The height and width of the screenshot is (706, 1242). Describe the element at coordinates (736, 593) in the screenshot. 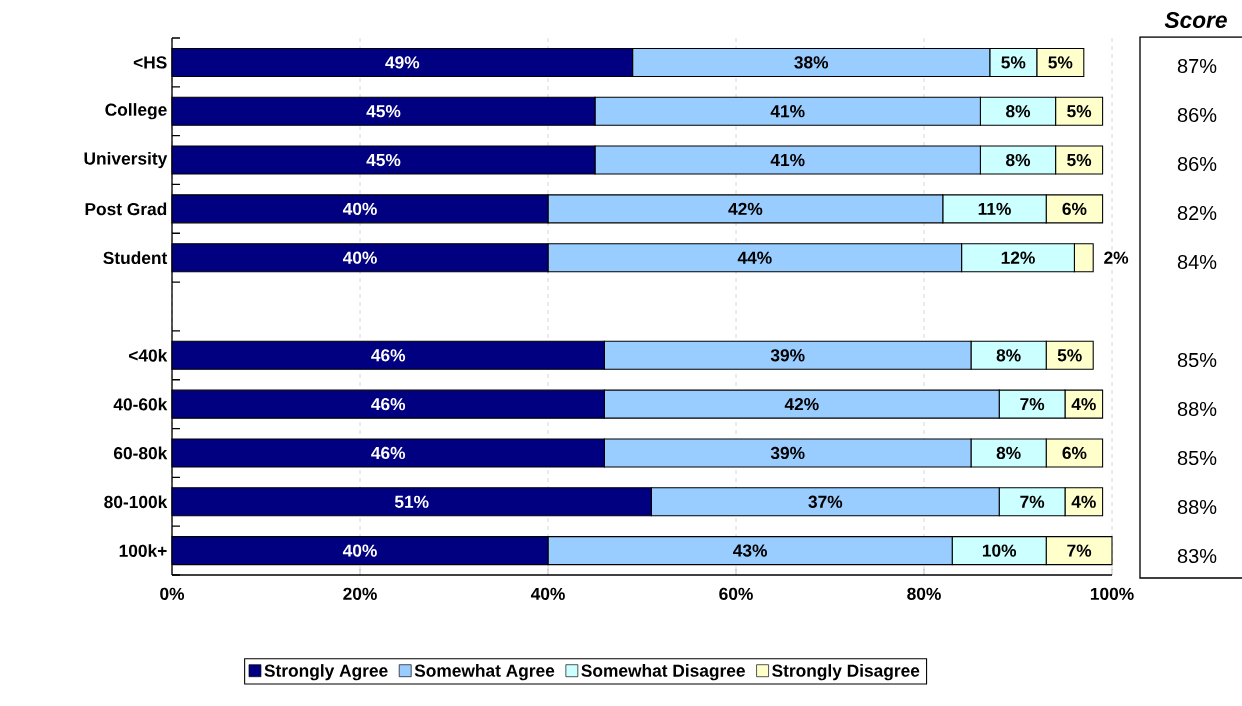

I see `x-tick-label: 60%` at that location.